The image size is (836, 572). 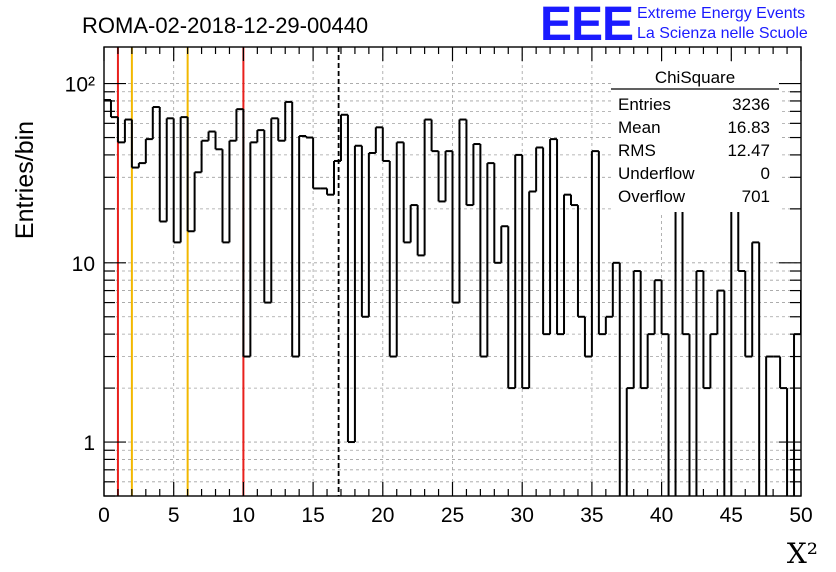 What do you see at coordinates (765, 173) in the screenshot?
I see `stats-value: 0` at bounding box center [765, 173].